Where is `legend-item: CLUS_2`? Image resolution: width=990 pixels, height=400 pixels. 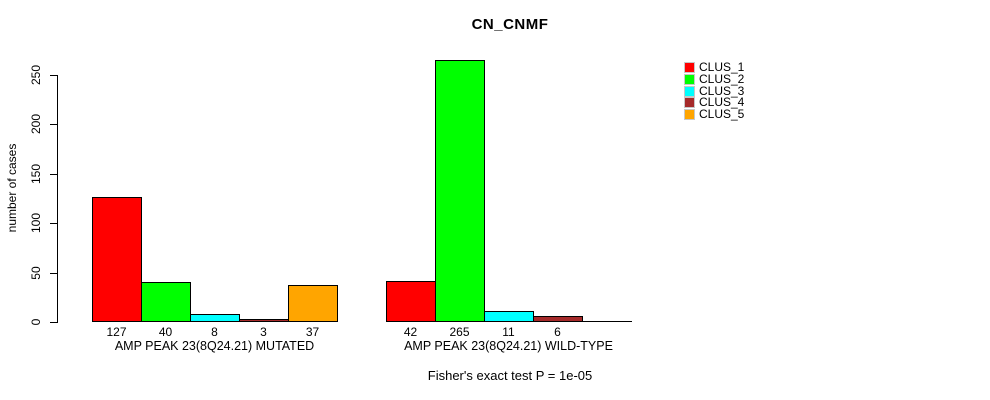
legend-item: CLUS_2 is located at coordinates (714, 79).